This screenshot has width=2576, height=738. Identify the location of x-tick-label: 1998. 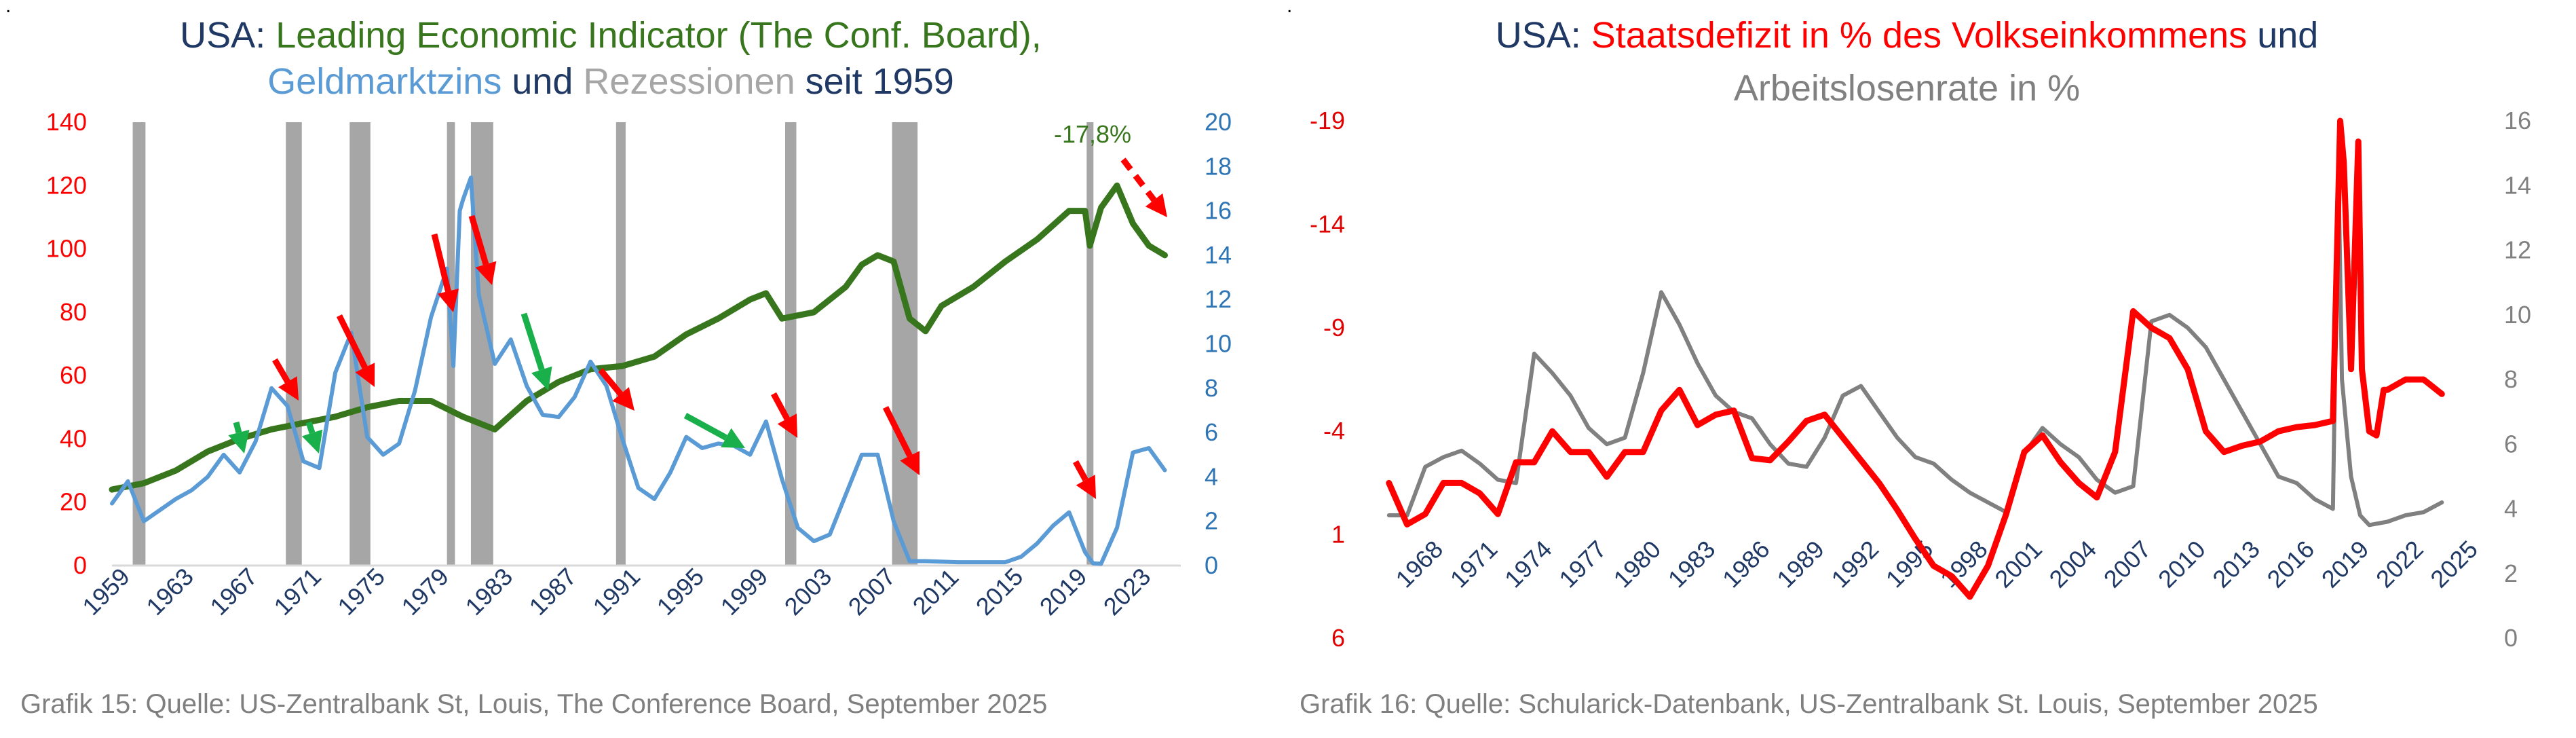
(1964, 564).